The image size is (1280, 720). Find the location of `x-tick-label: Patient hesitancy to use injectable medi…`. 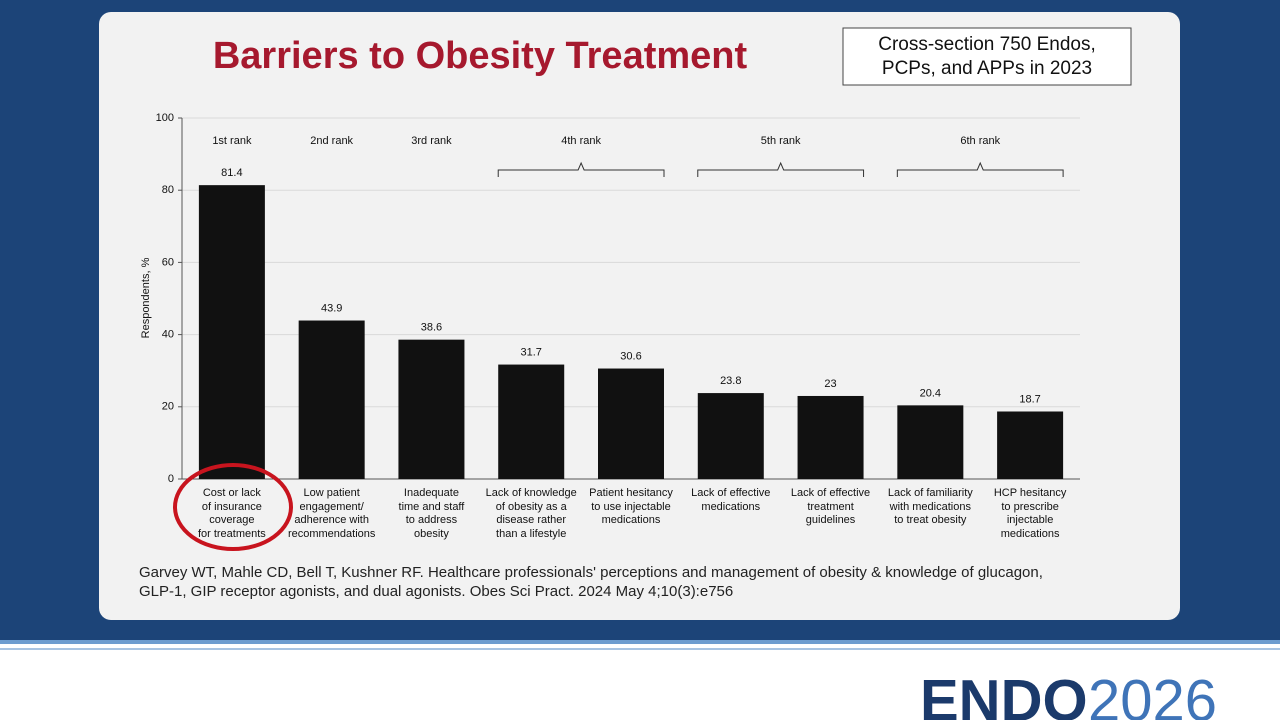

x-tick-label: Patient hesitancy to use injectable medi… is located at coordinates (631, 506).